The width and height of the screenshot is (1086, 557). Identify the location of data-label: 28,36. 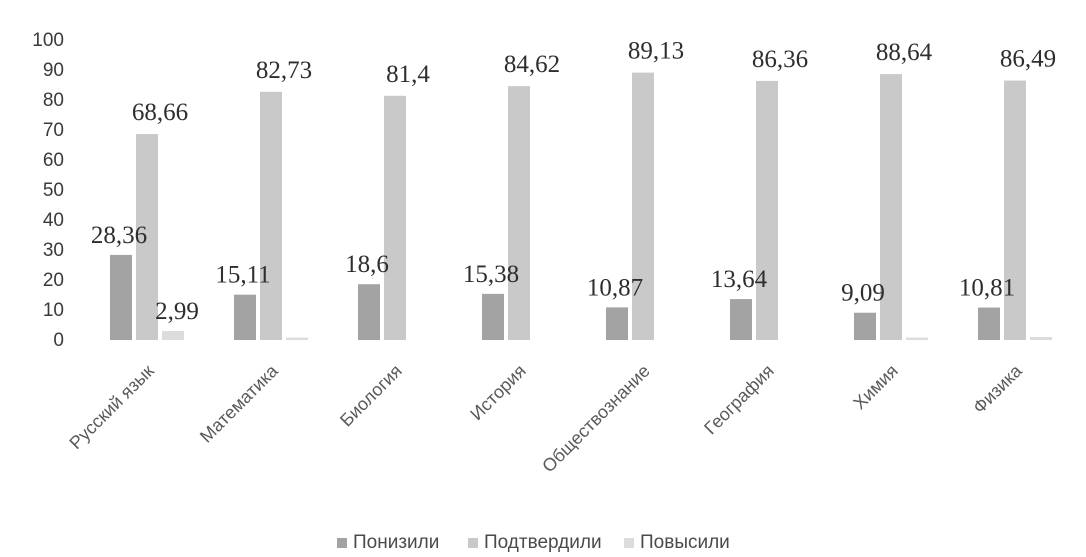
(119, 235).